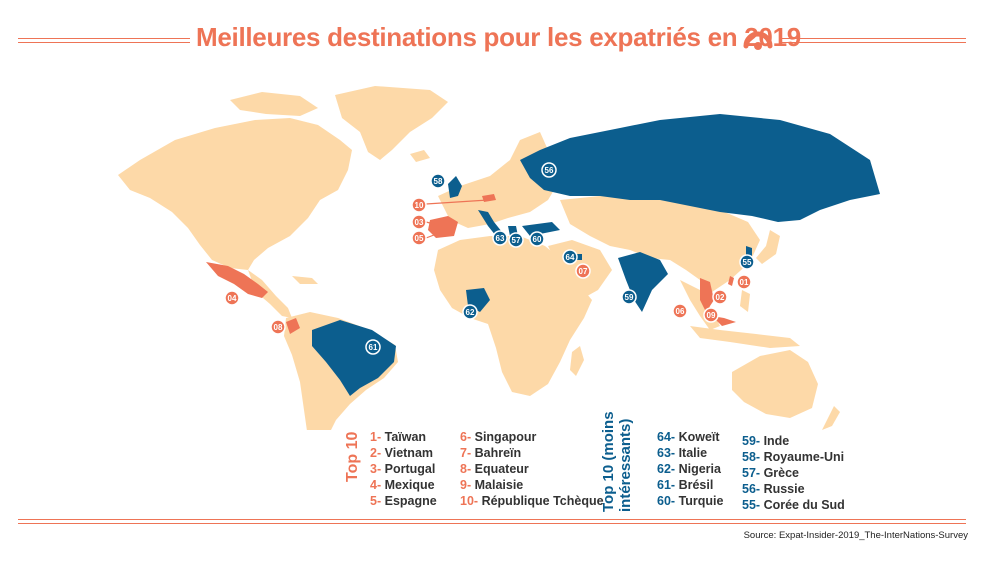 This screenshot has height=563, width=990. Describe the element at coordinates (420, 156) in the screenshot. I see `land-iceland` at that location.